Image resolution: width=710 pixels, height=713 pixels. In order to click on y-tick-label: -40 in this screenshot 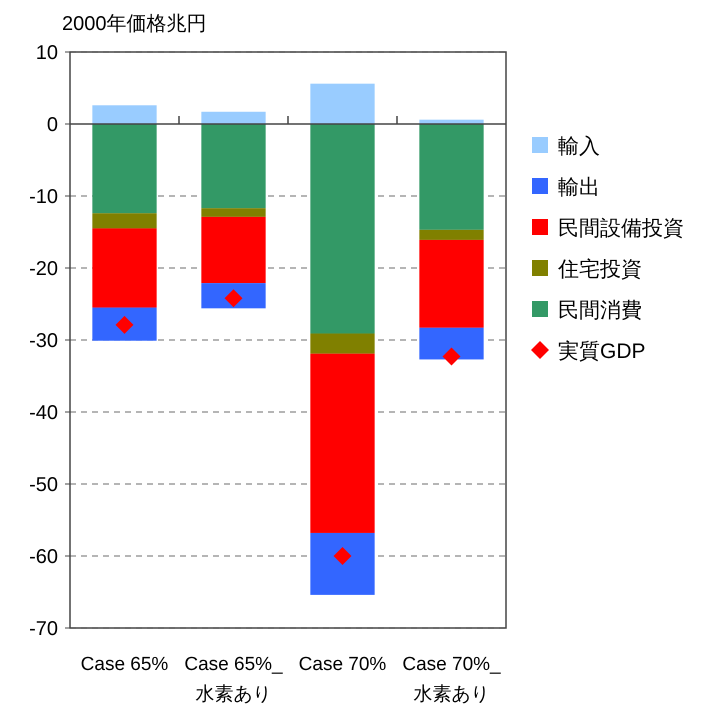, I will do `click(43, 413)`.